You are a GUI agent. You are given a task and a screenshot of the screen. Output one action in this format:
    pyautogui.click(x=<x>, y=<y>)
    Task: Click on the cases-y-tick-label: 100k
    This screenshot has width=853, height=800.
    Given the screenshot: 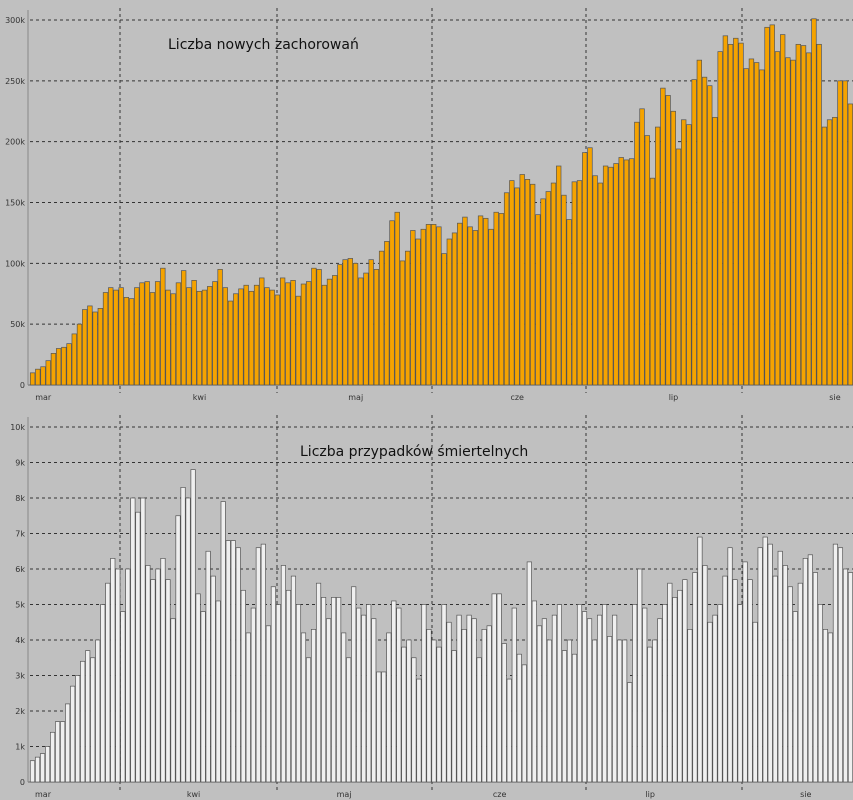 What is the action you would take?
    pyautogui.click(x=15, y=263)
    